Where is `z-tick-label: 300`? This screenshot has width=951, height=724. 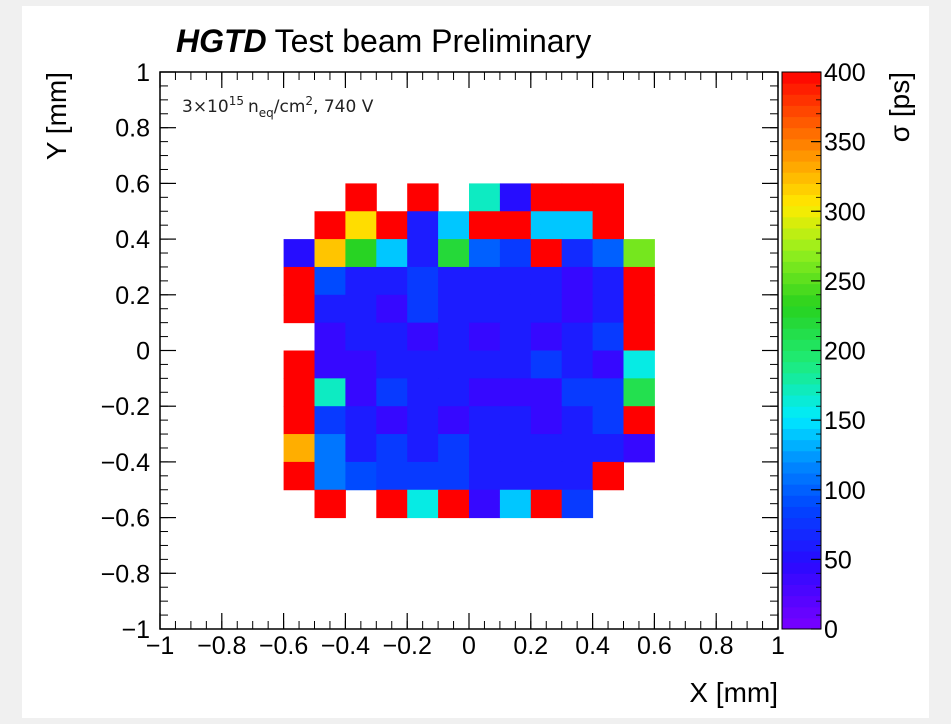
z-tick-label: 300 is located at coordinates (845, 212).